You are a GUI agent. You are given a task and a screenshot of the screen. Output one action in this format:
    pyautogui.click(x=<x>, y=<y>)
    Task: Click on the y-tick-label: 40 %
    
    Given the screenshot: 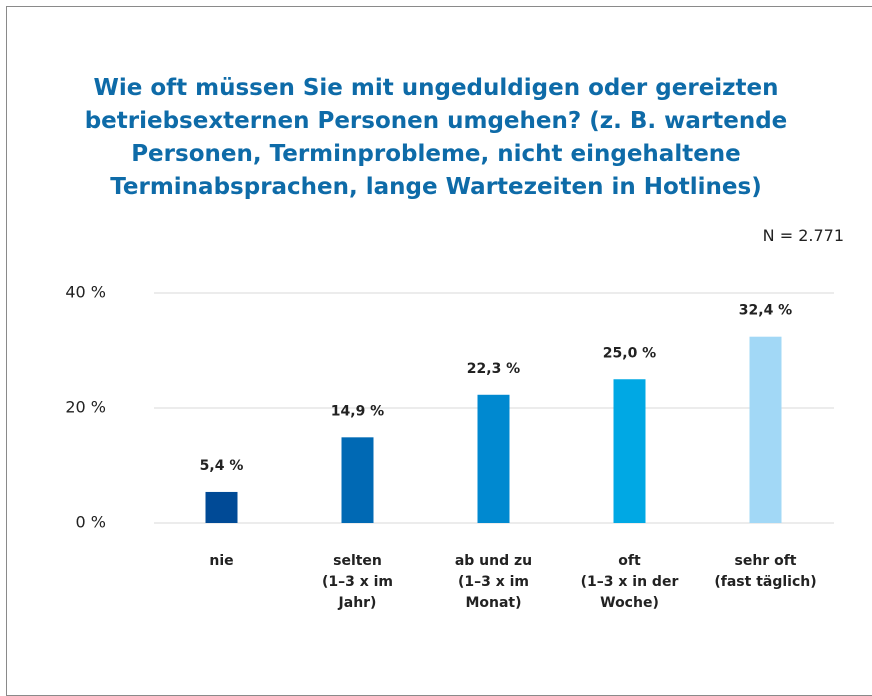 What is the action you would take?
    pyautogui.click(x=85, y=292)
    